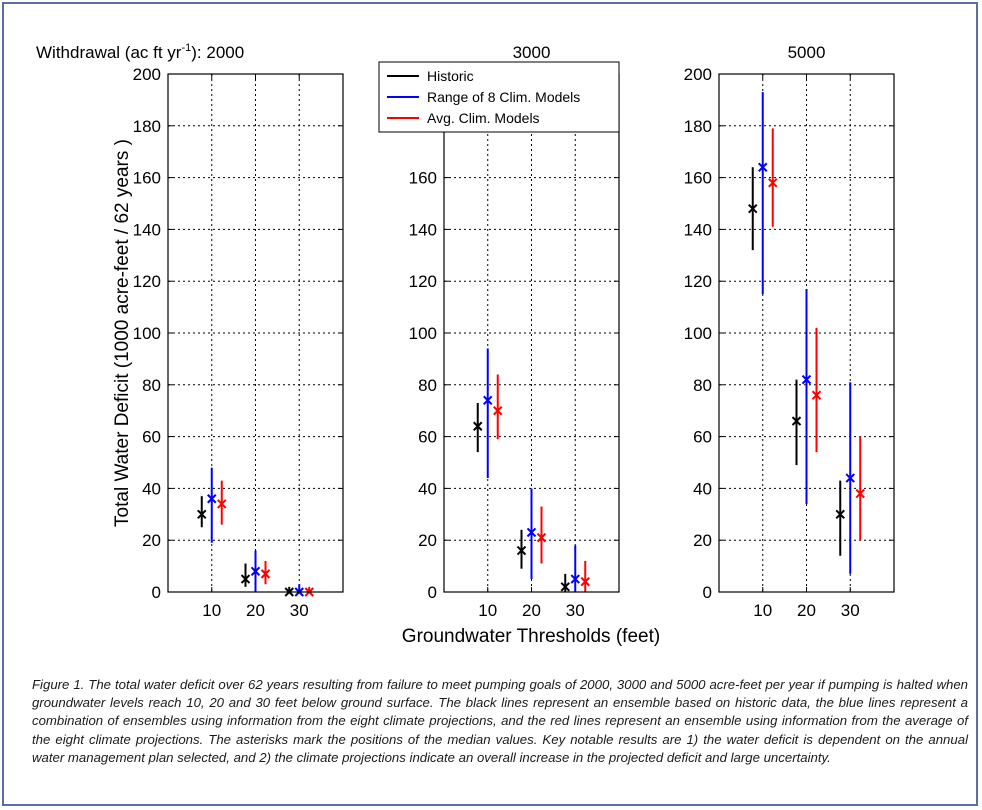 This screenshot has width=982, height=810. Describe the element at coordinates (503, 97) in the screenshot. I see `legend-label: Range of 8 Clim. Models` at that location.